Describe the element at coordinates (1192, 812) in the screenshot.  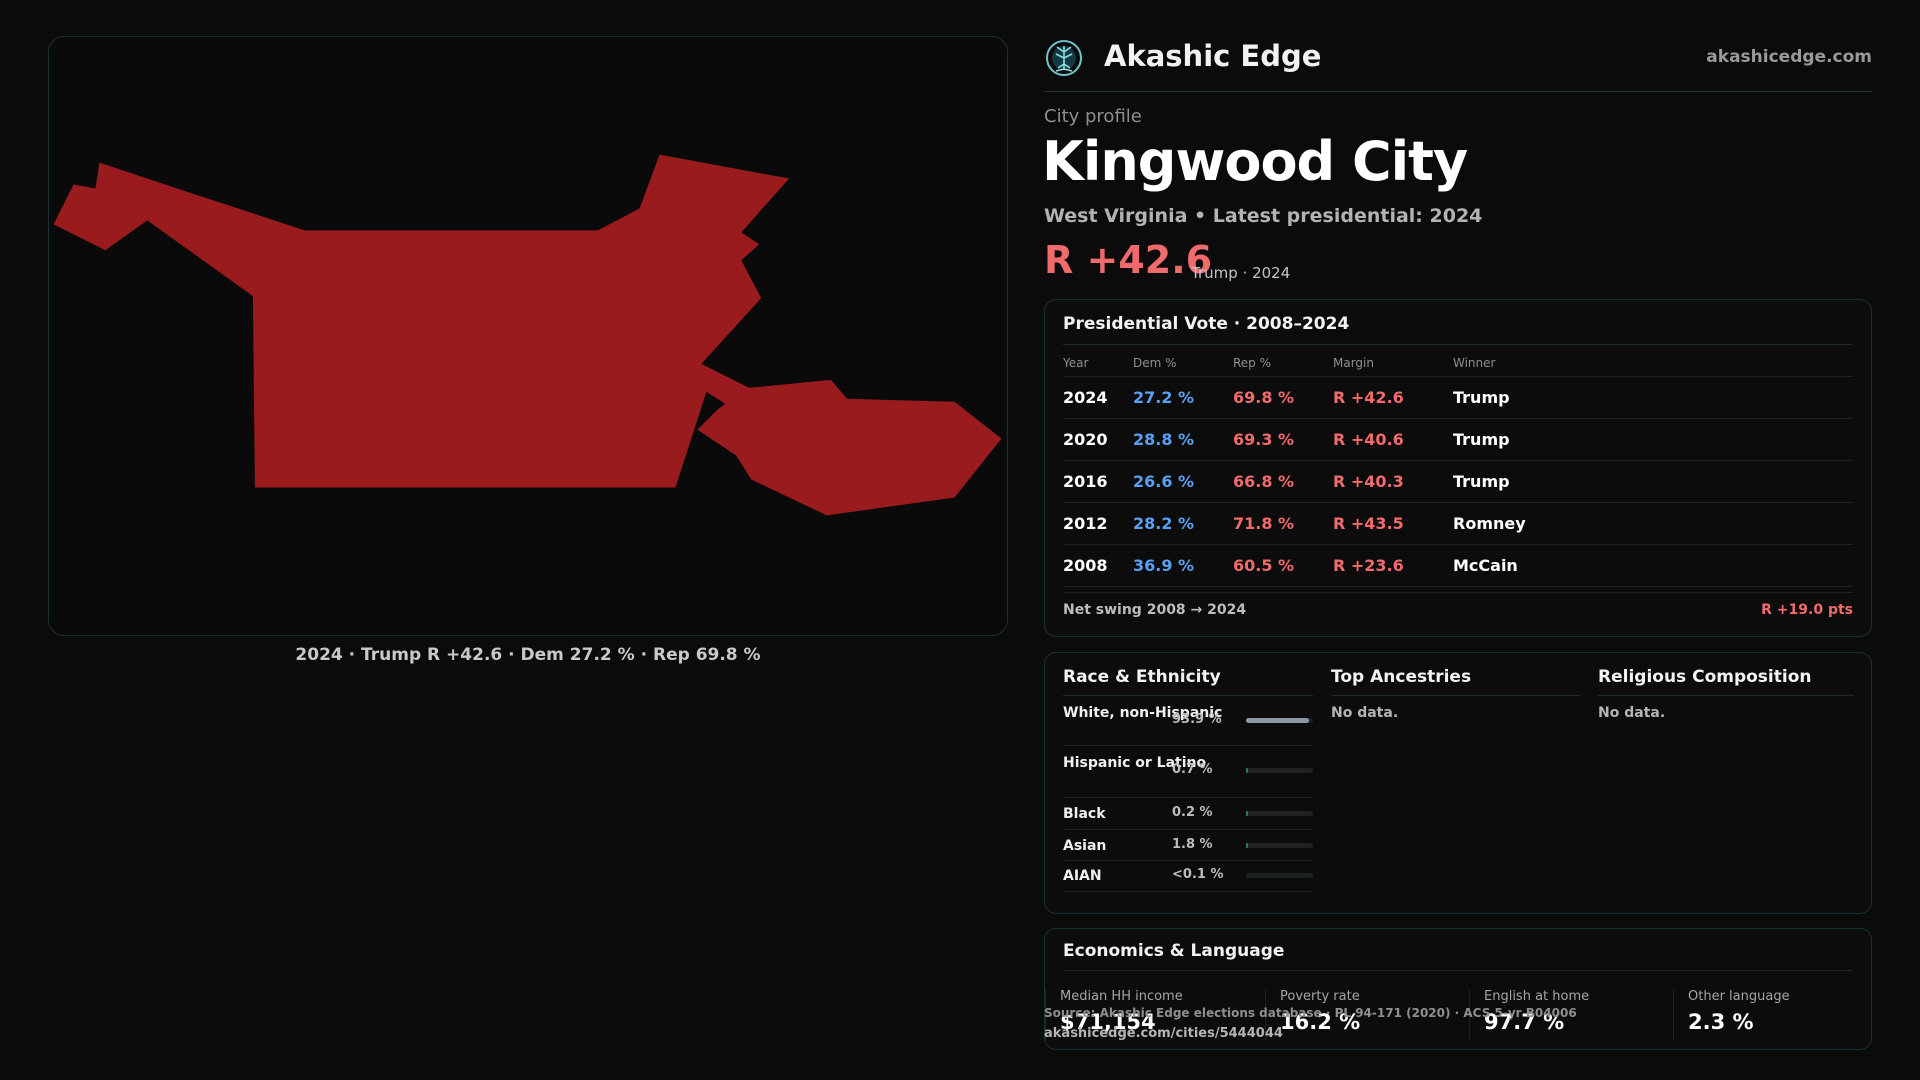
I see `race-pct: 0.2 %` at that location.